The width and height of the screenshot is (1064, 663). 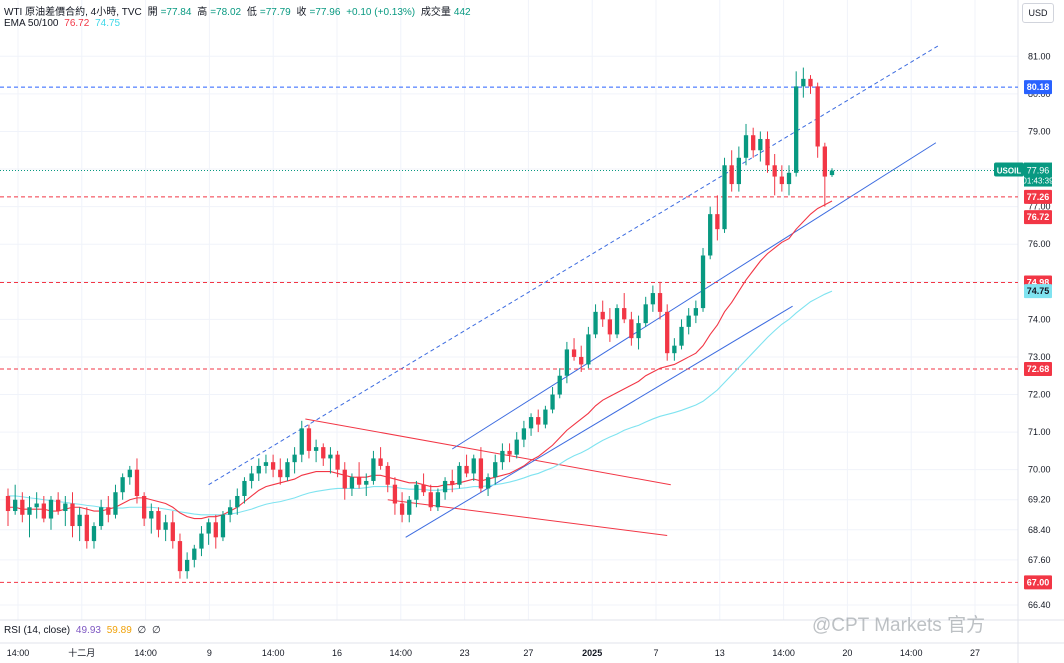 I want to click on high-value: =78.02, so click(x=226, y=12).